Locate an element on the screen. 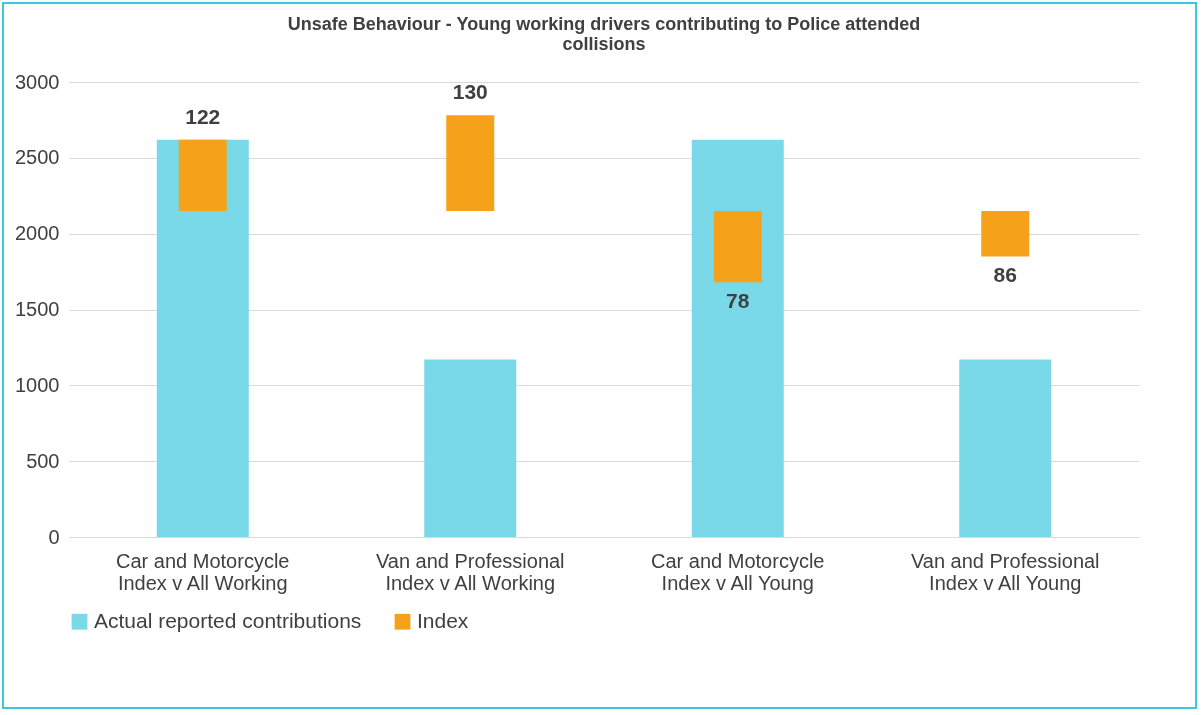 This screenshot has width=1203, height=715. annotation: 122 is located at coordinates (203, 116).